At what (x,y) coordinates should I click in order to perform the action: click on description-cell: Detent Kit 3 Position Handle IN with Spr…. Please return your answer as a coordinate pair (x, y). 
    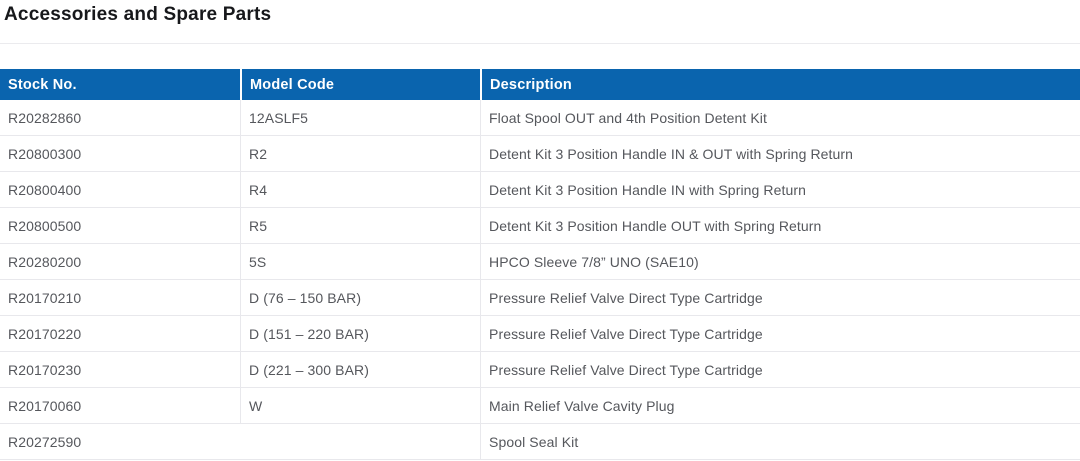
    Looking at the image, I should click on (780, 190).